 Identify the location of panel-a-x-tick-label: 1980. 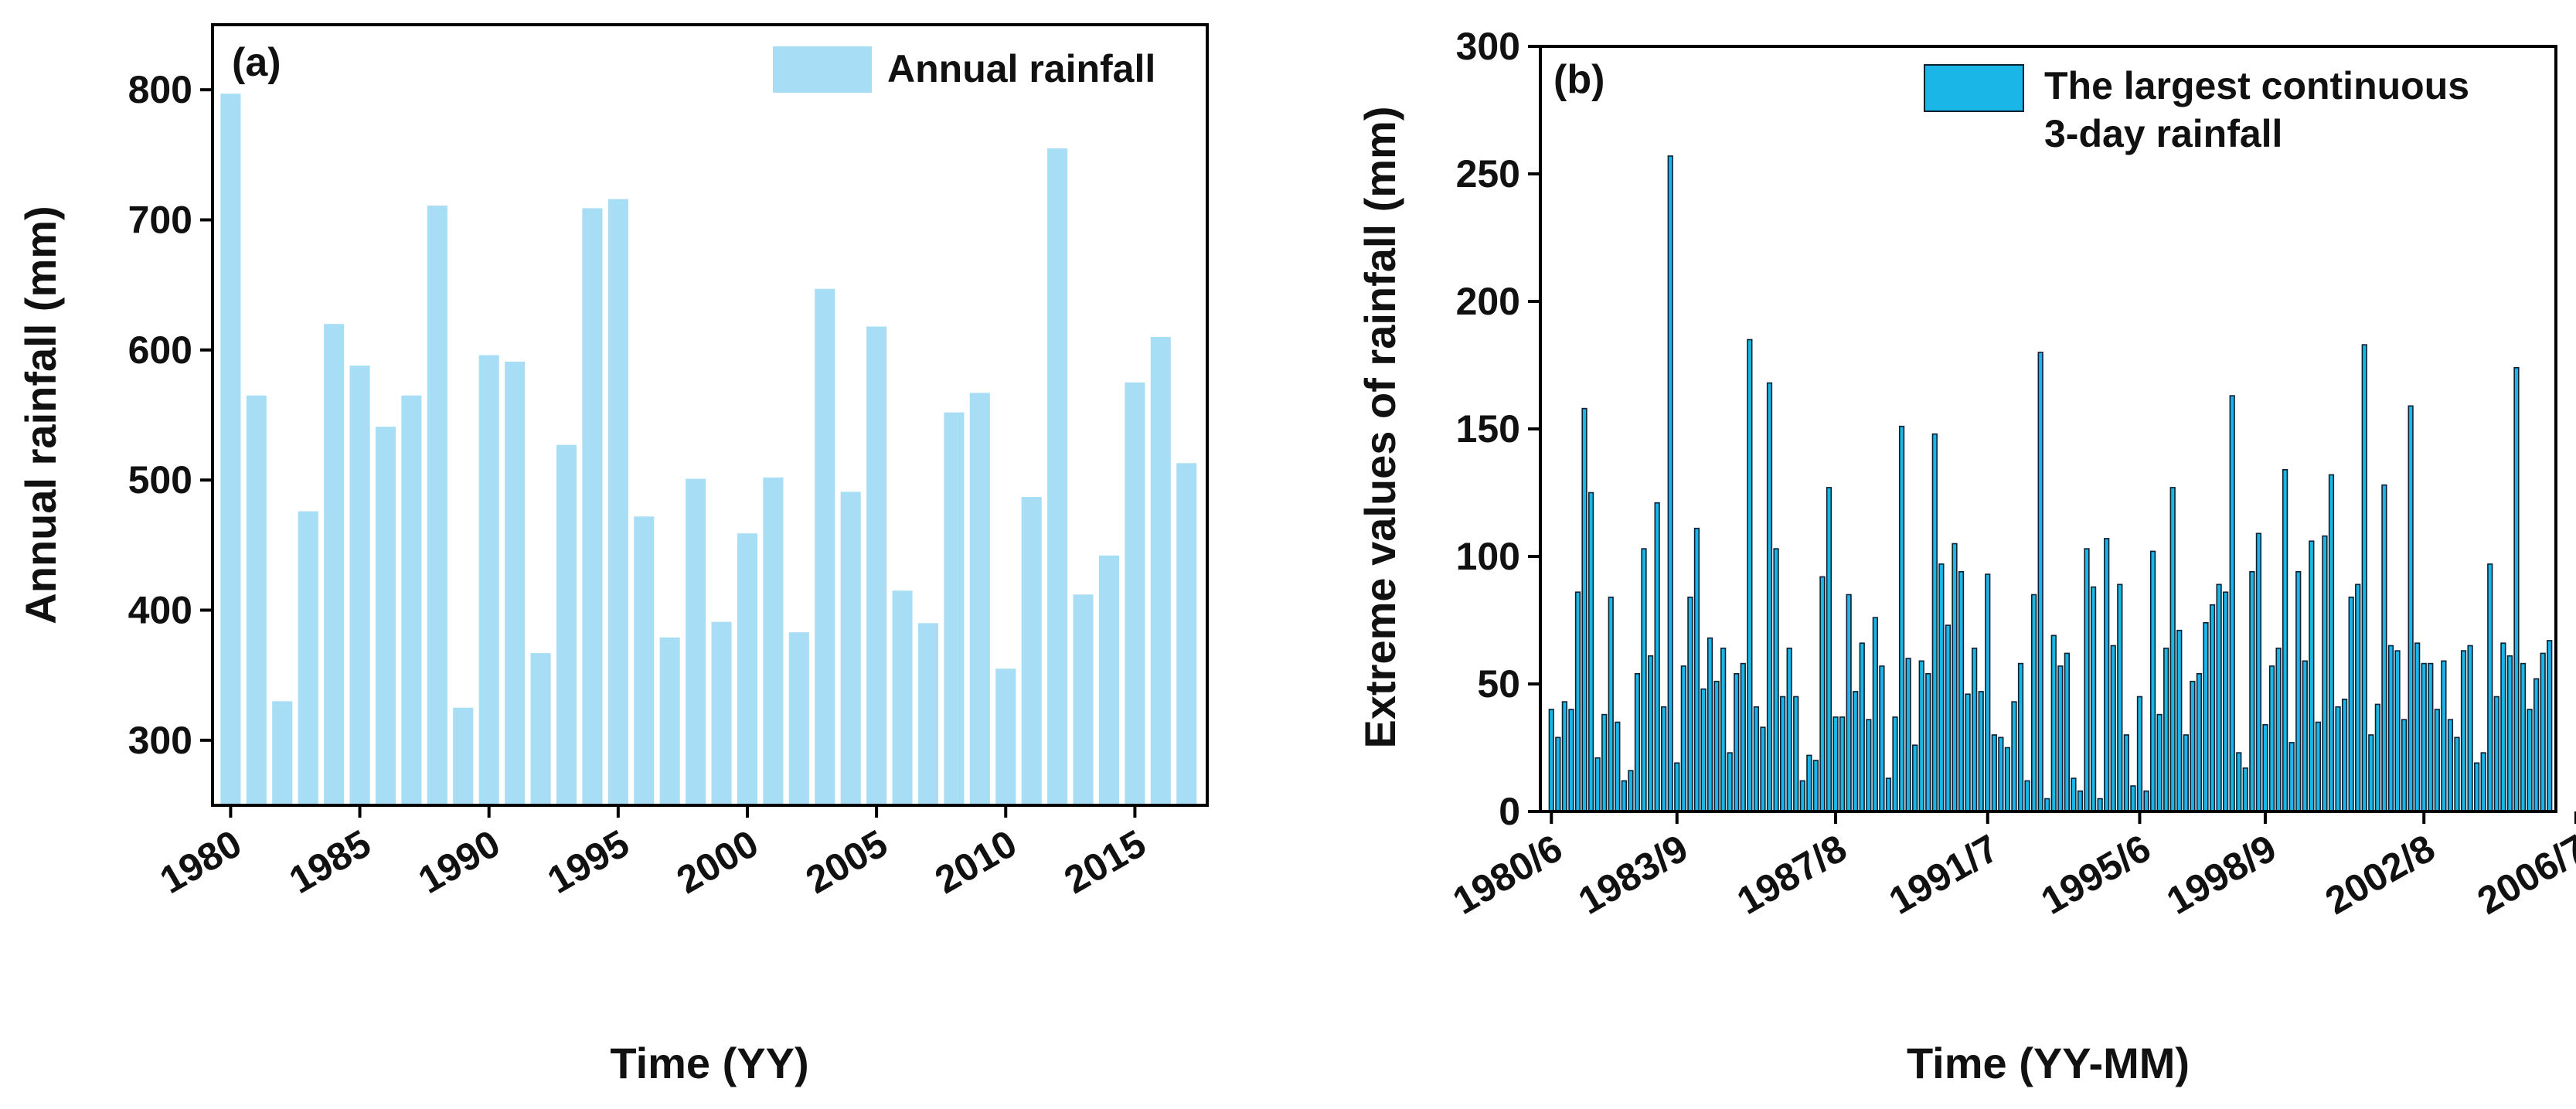
(201, 862).